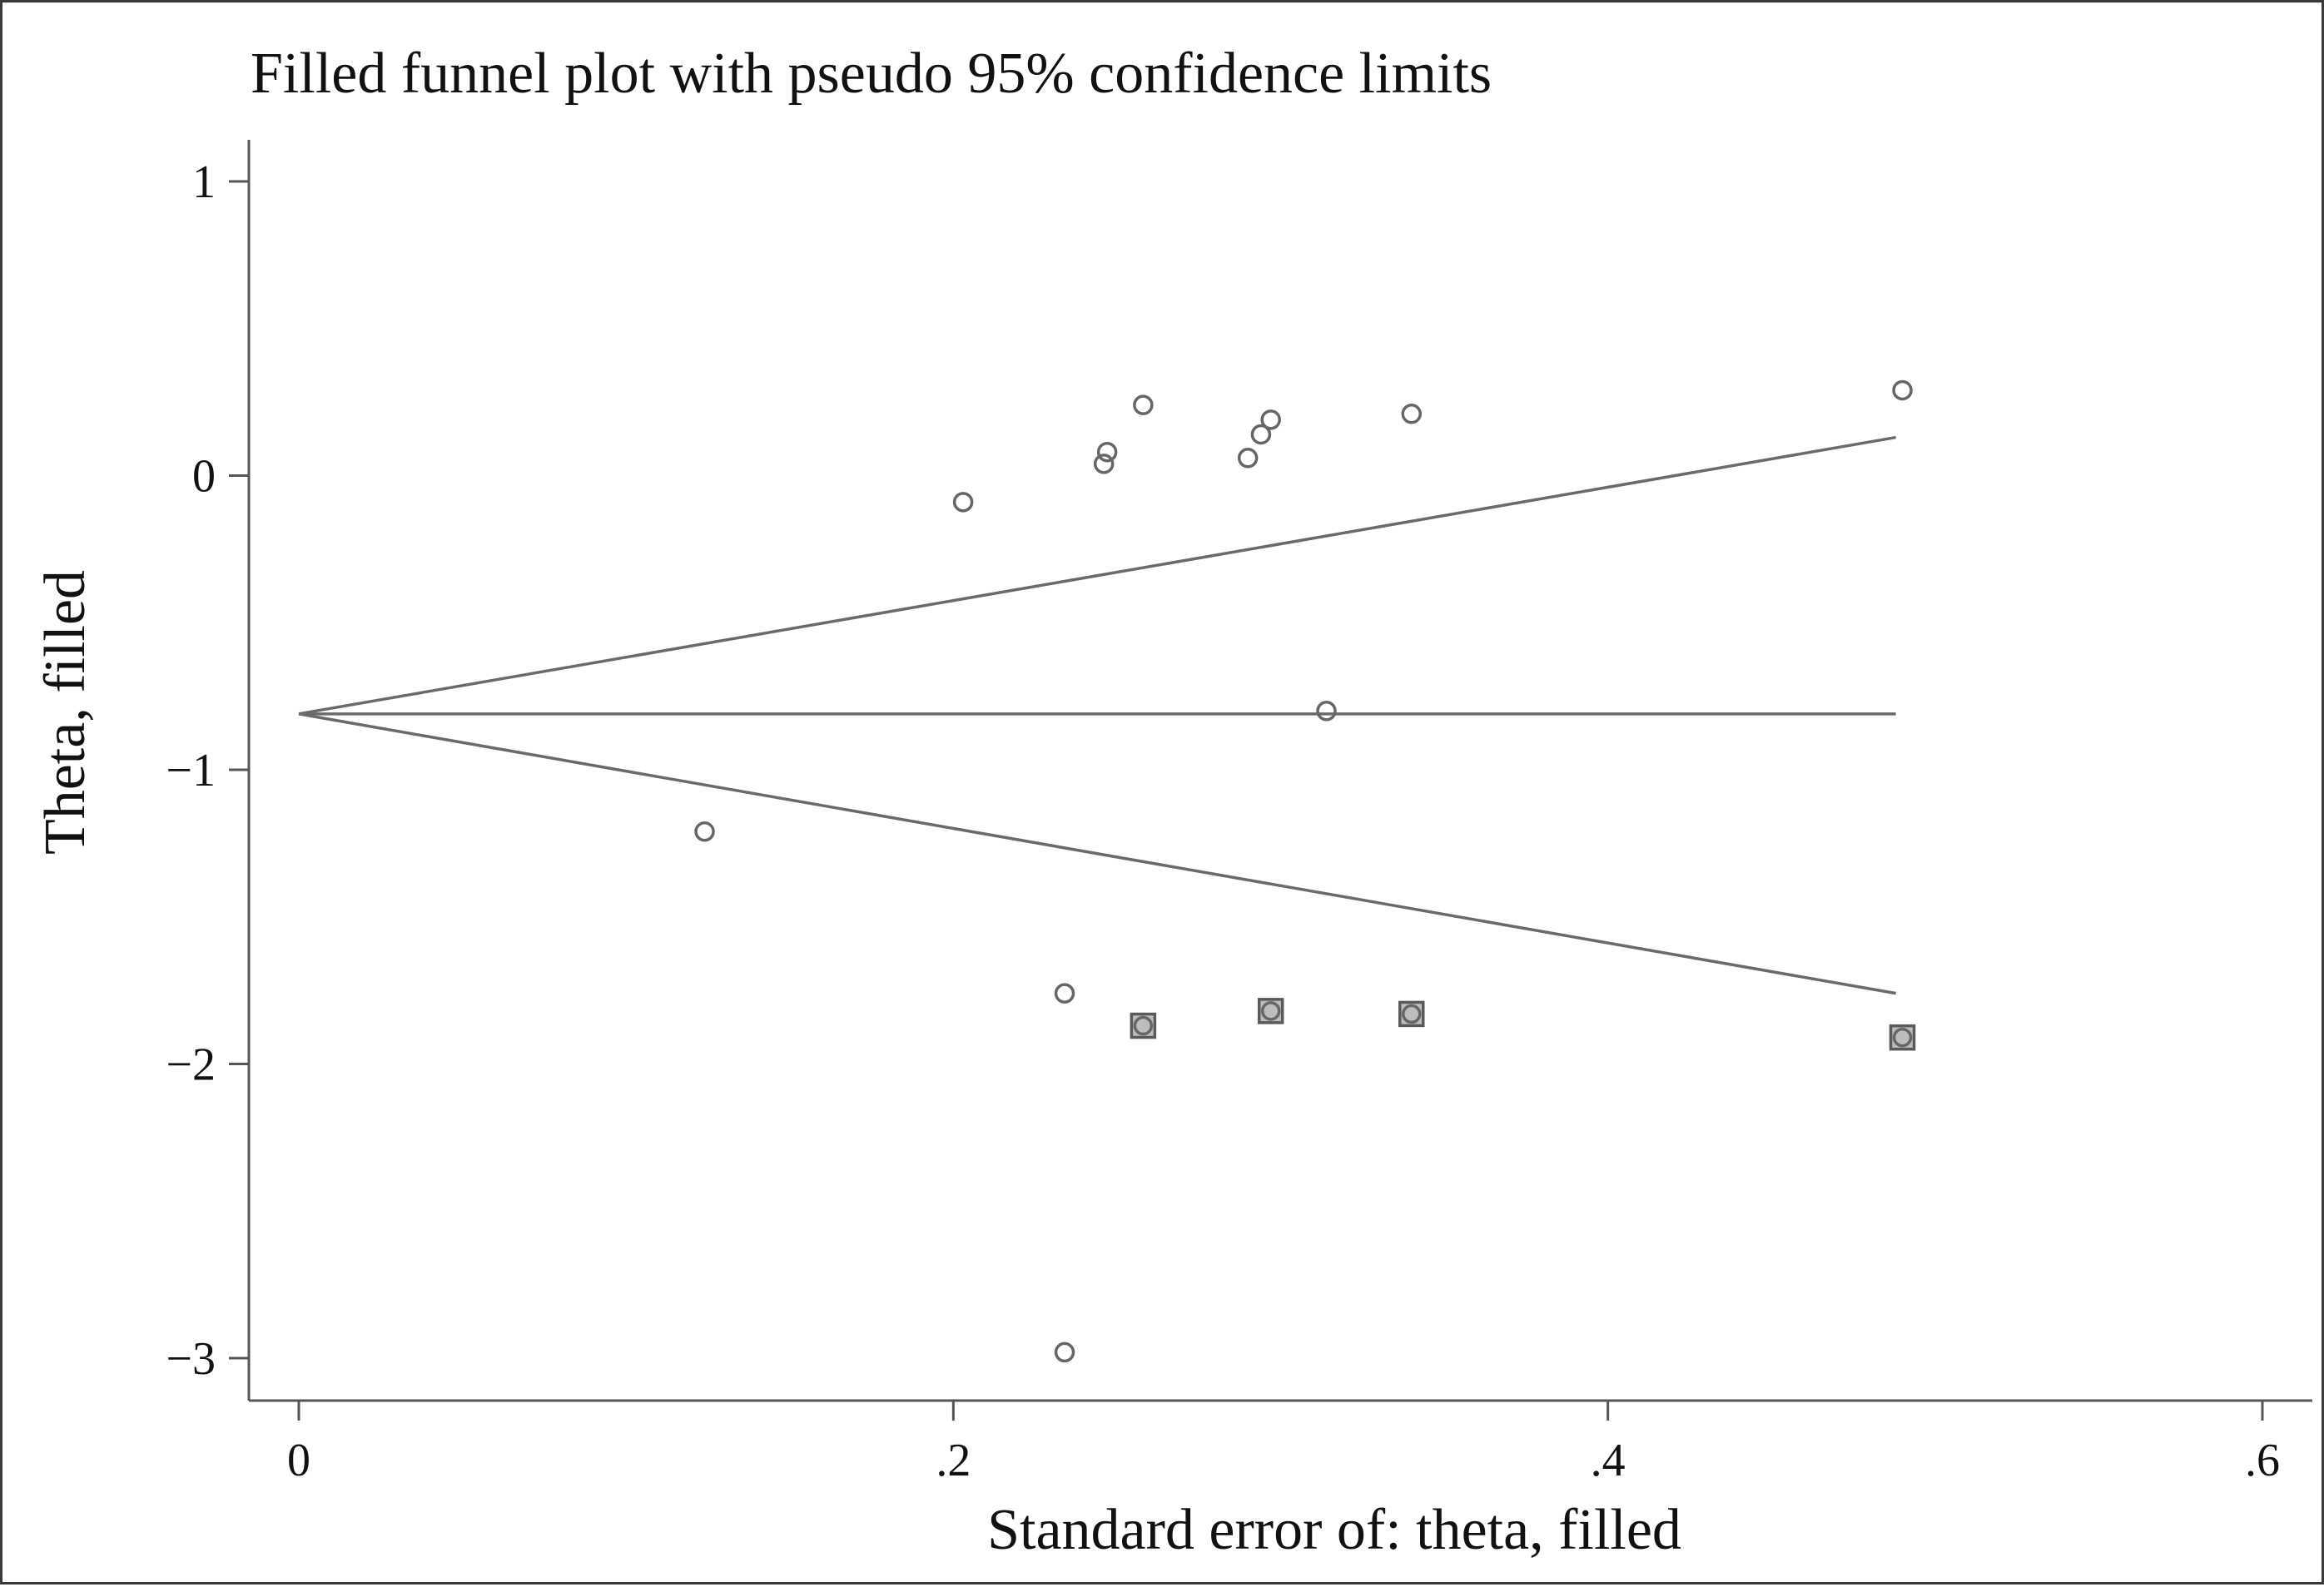 The width and height of the screenshot is (2324, 1587). Describe the element at coordinates (953, 1461) in the screenshot. I see `x-tick-label: .2` at that location.